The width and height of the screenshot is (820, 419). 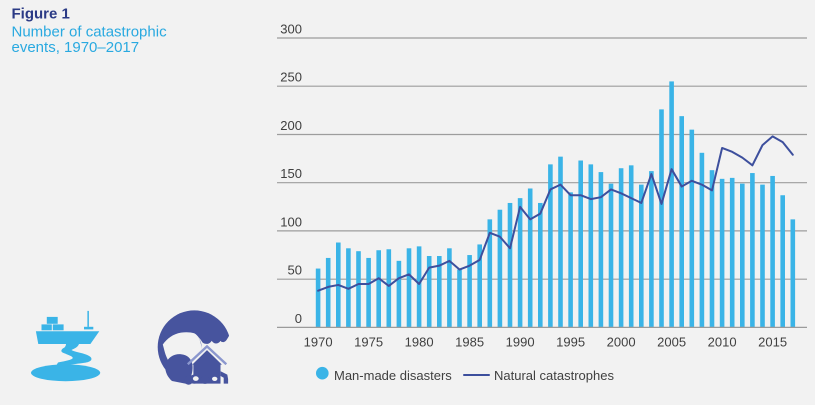 I want to click on svg-text: 2010, so click(x=722, y=342).